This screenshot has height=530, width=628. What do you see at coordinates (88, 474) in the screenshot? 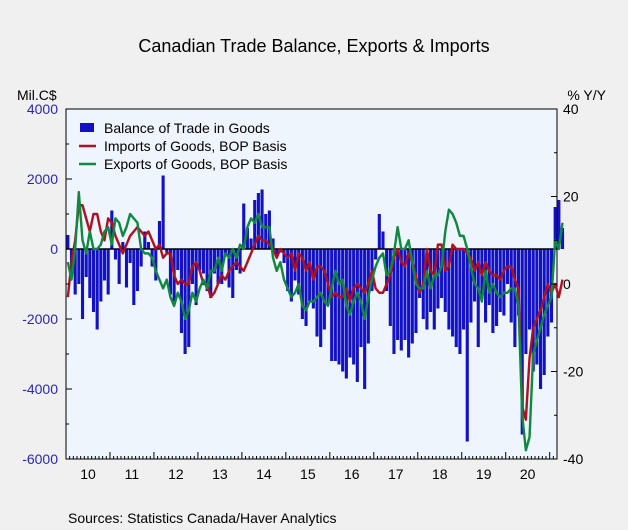
I see `year-label: 10` at bounding box center [88, 474].